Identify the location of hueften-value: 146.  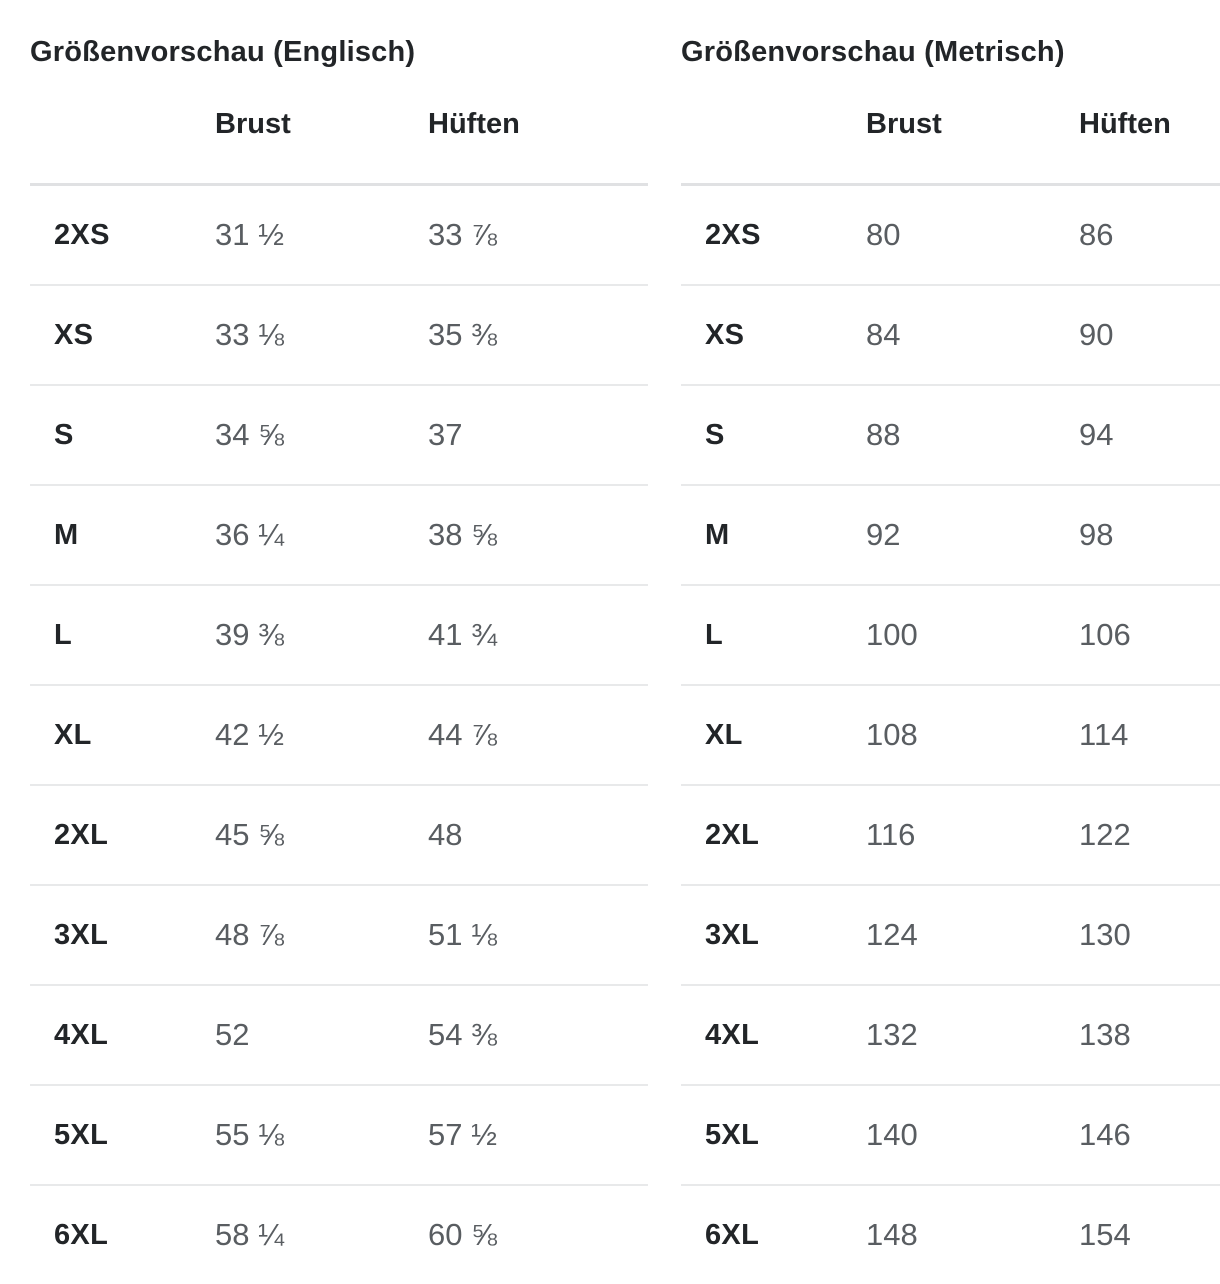
(1105, 1135).